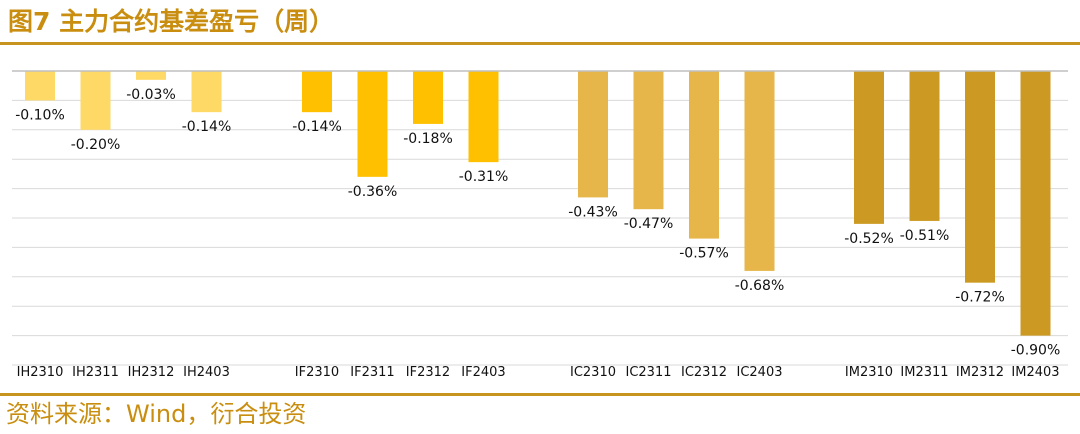 This screenshot has height=434, width=1080. I want to click on value-label-IH2403: -0.14%, so click(207, 127).